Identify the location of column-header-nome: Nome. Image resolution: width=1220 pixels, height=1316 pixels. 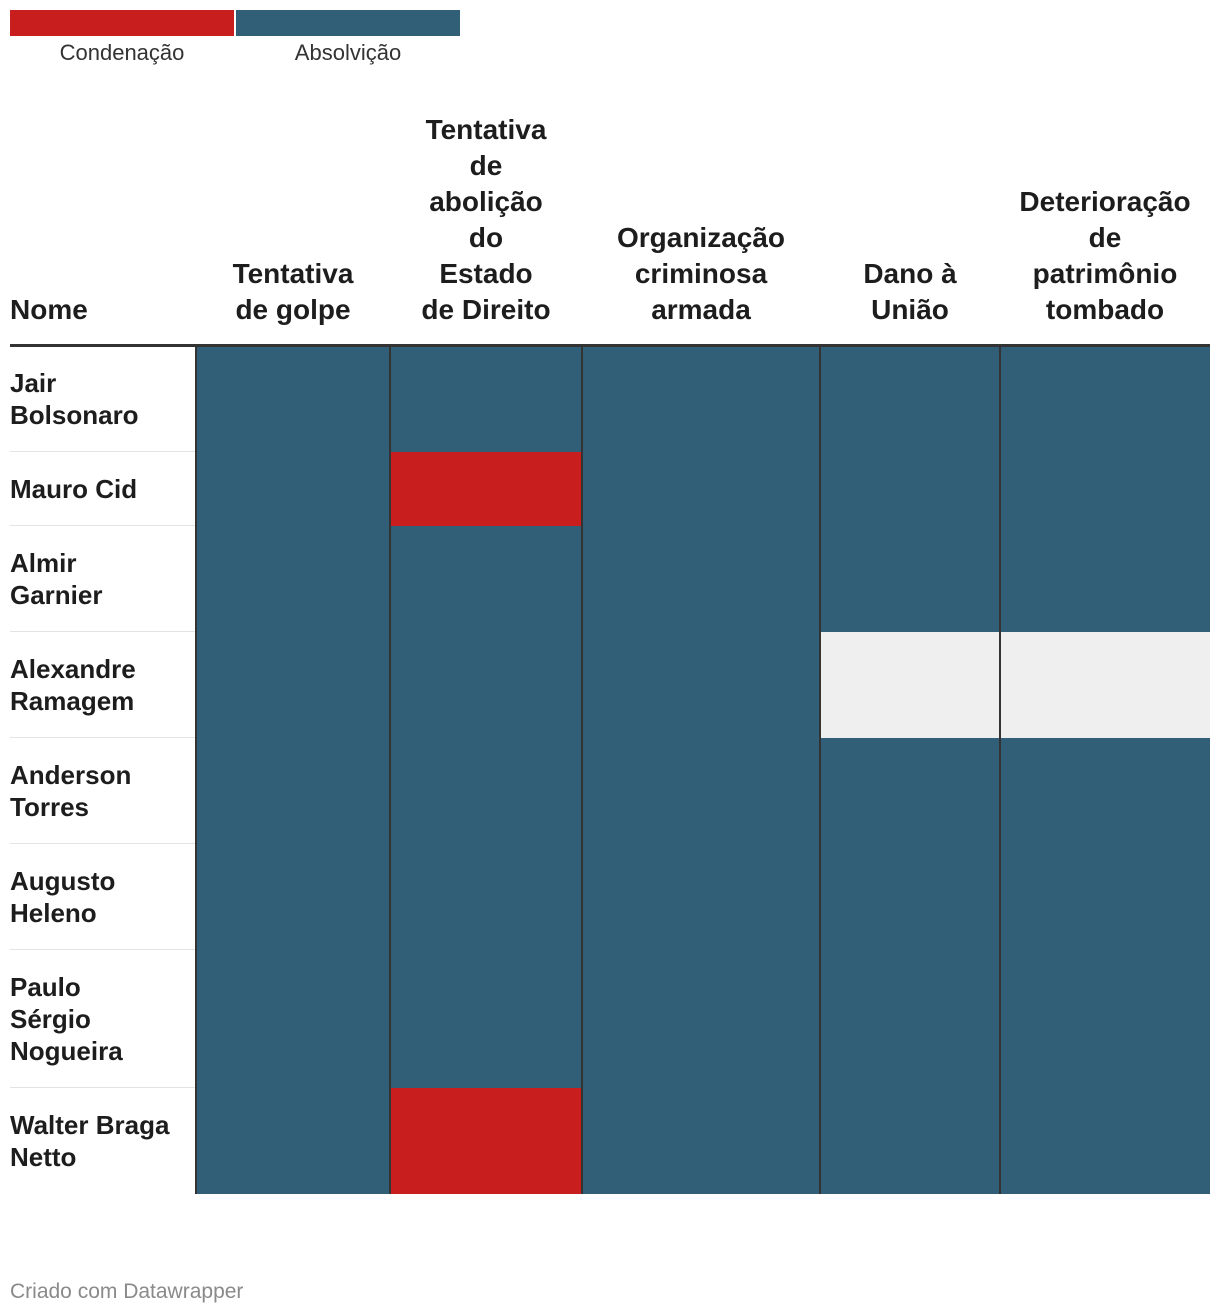
(103, 229).